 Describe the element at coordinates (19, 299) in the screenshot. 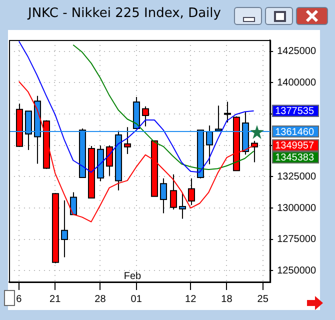

I see `x-tick-label: 6` at that location.